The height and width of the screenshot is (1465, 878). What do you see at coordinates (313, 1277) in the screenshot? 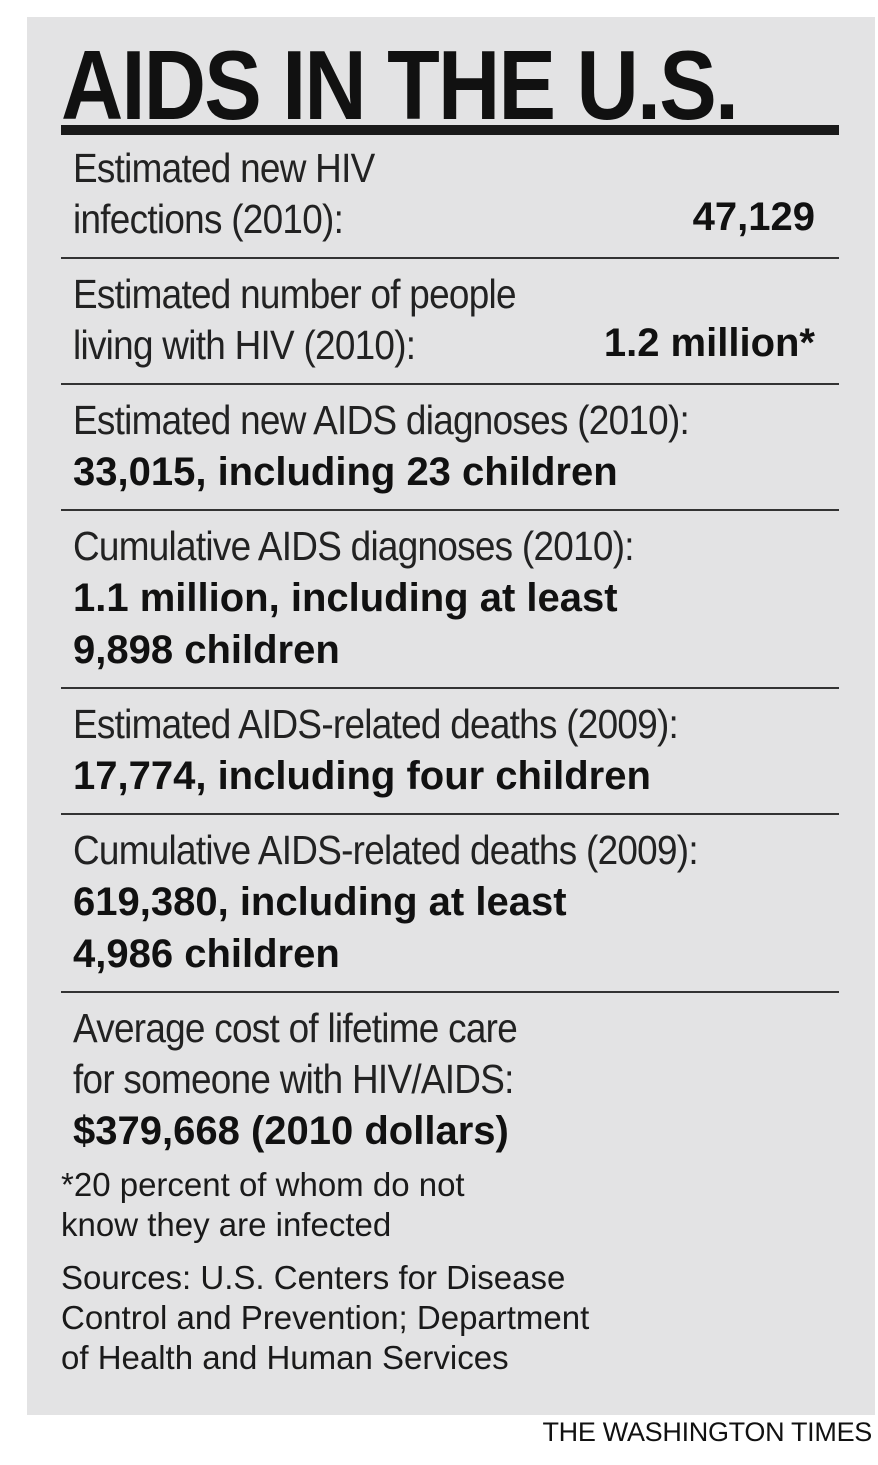
I see `sources-line: Sources: U.S. Centers for Disease` at bounding box center [313, 1277].